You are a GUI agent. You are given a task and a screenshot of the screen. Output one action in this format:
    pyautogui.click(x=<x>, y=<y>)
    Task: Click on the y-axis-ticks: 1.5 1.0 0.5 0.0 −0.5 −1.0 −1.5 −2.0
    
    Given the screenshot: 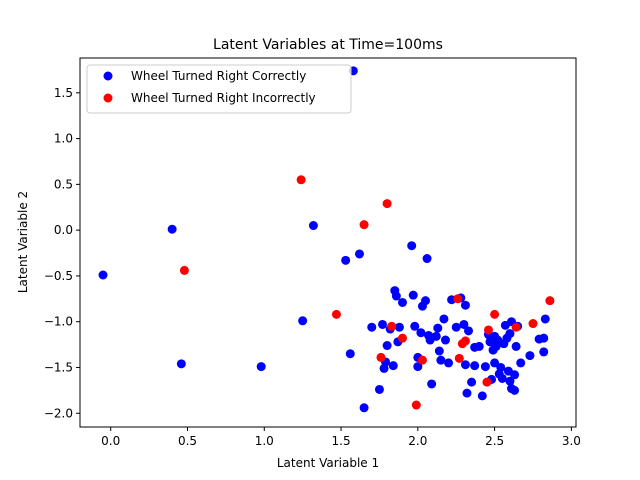 What is the action you would take?
    pyautogui.click(x=62, y=253)
    